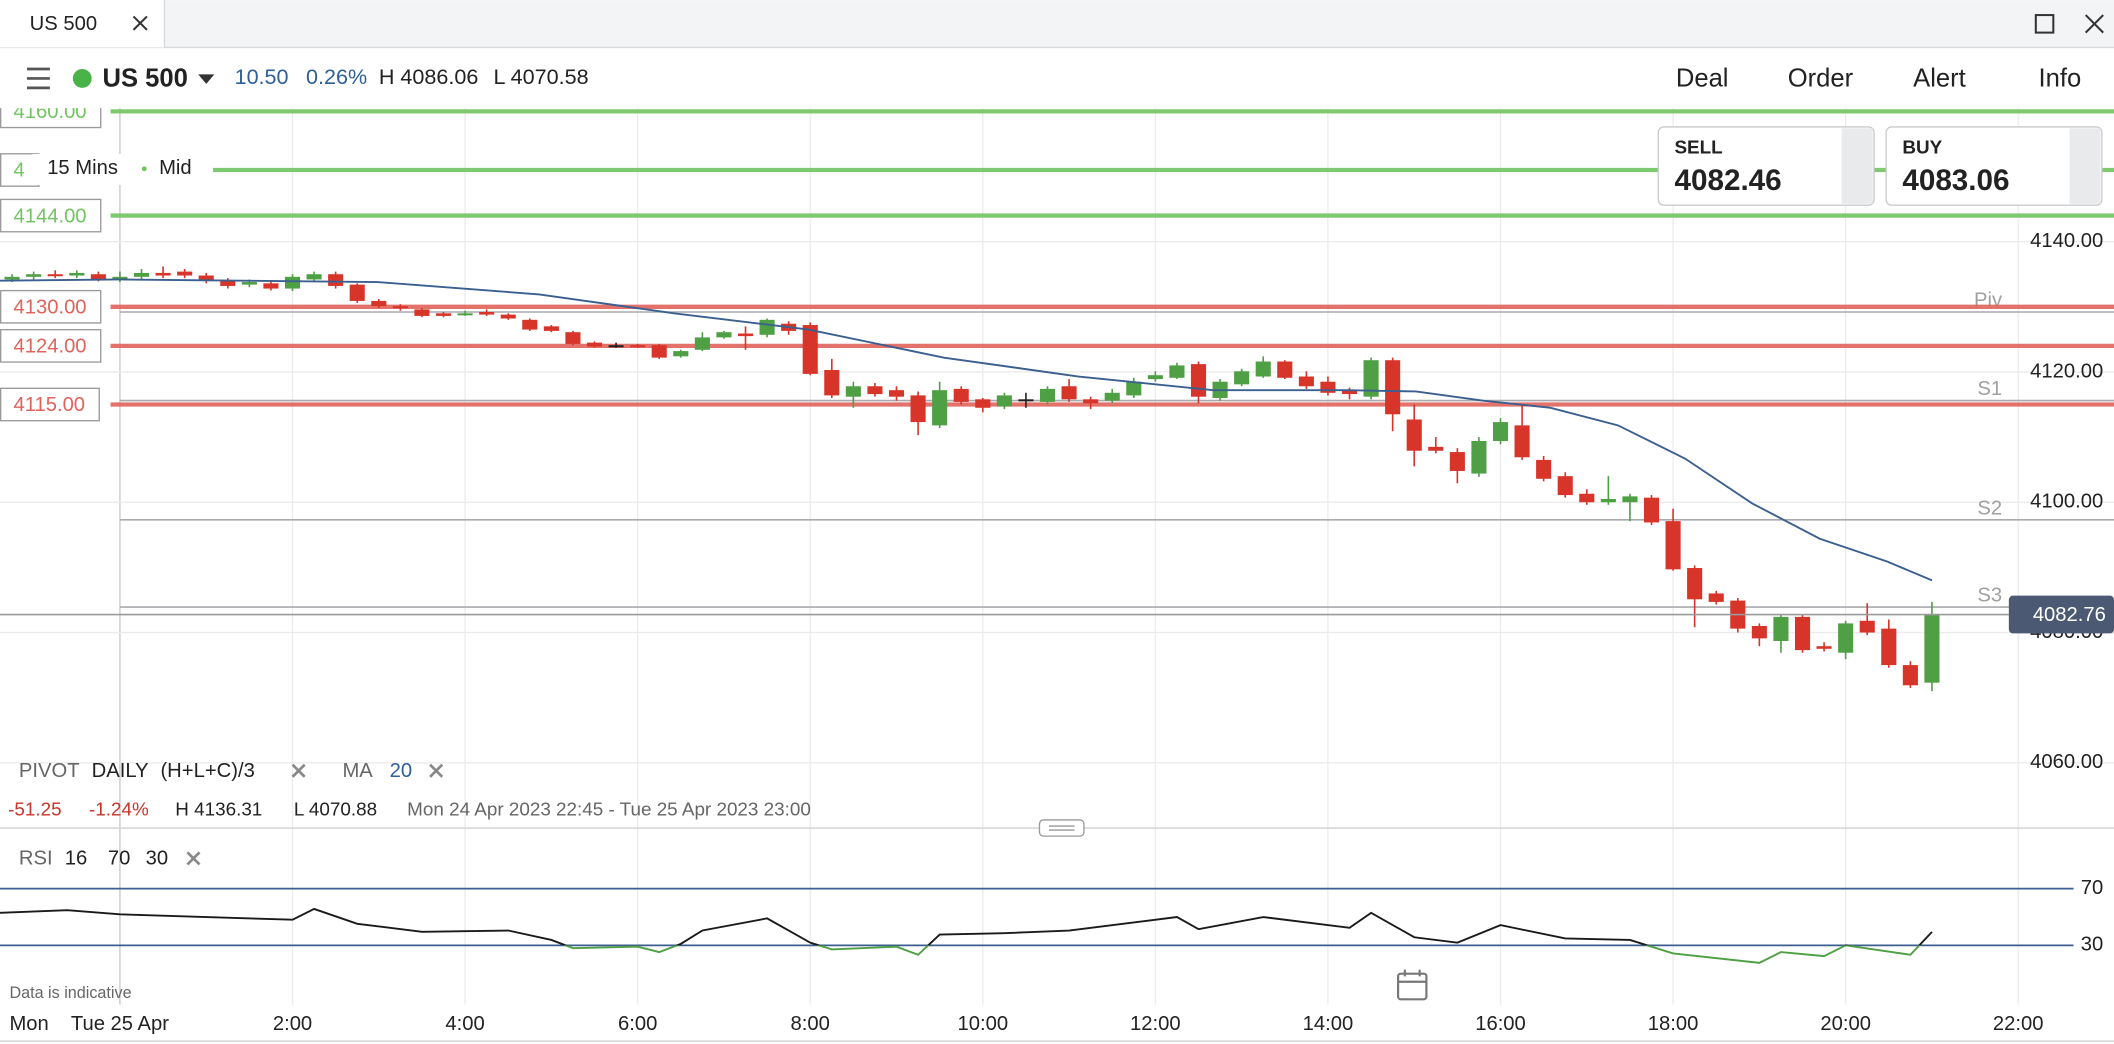 The width and height of the screenshot is (2114, 1044). What do you see at coordinates (1821, 79) in the screenshot?
I see `menu-order: Order` at bounding box center [1821, 79].